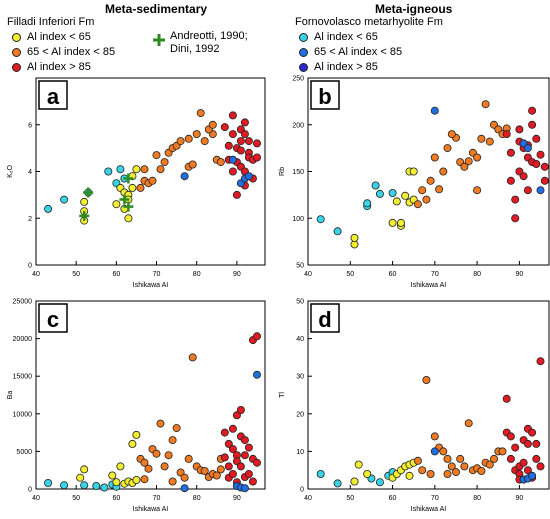 This screenshot has height=519, width=550. I want to click on y-axis-label-b: Rb, so click(282, 171).